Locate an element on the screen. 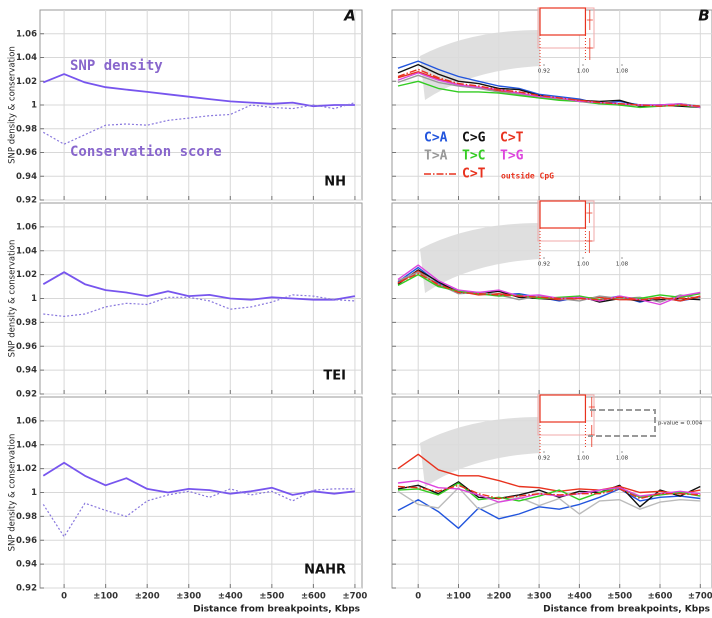 The width and height of the screenshot is (712, 618). panel-title: TEI is located at coordinates (334, 376).